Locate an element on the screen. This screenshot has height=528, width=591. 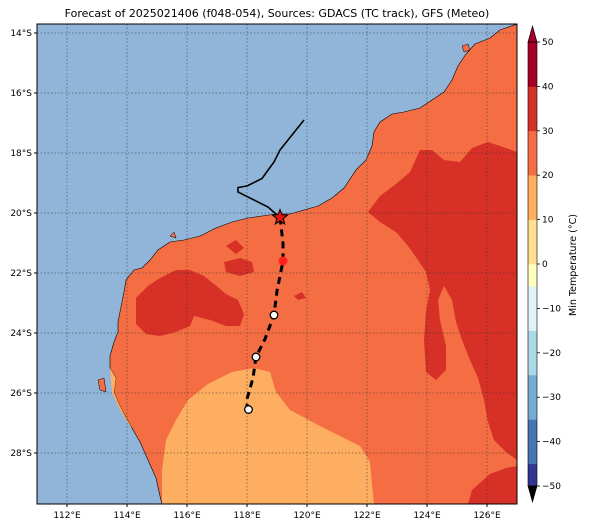
colorbar-tick-label: 0 is located at coordinates (545, 265).